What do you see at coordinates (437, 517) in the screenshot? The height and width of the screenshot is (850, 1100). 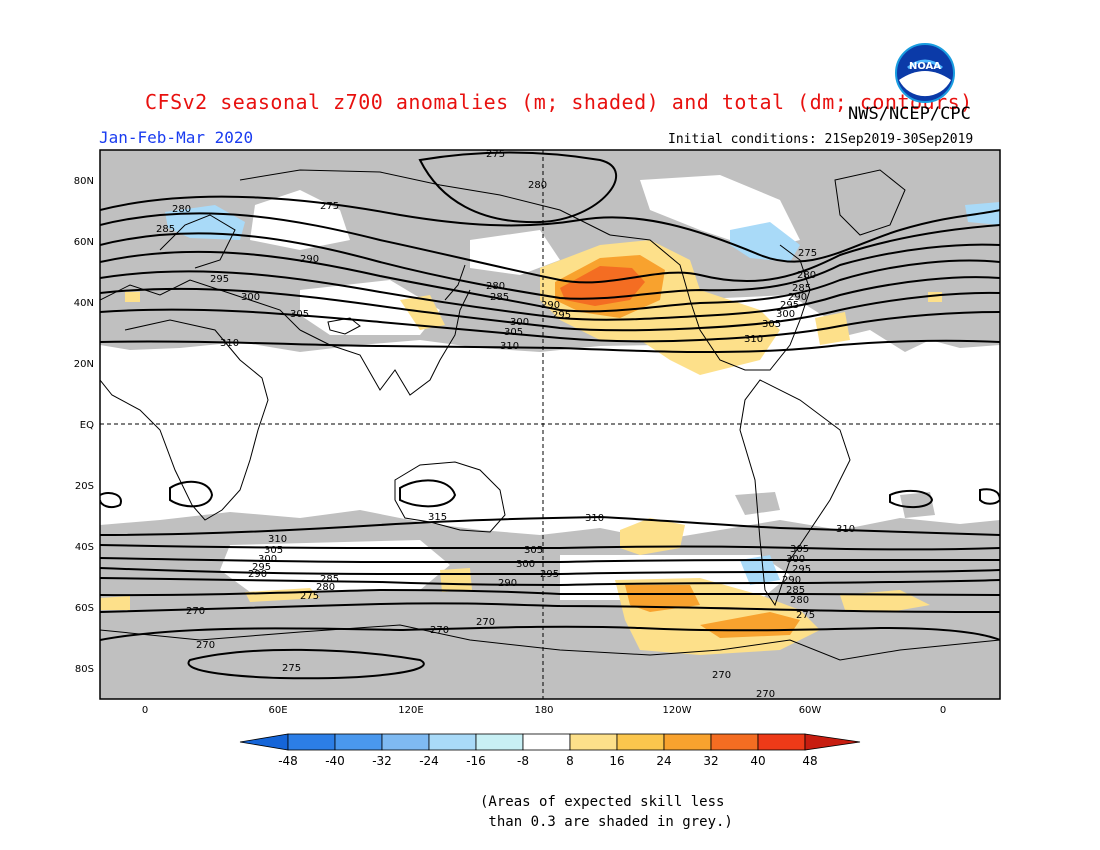 I see `contour-label: 315` at bounding box center [437, 517].